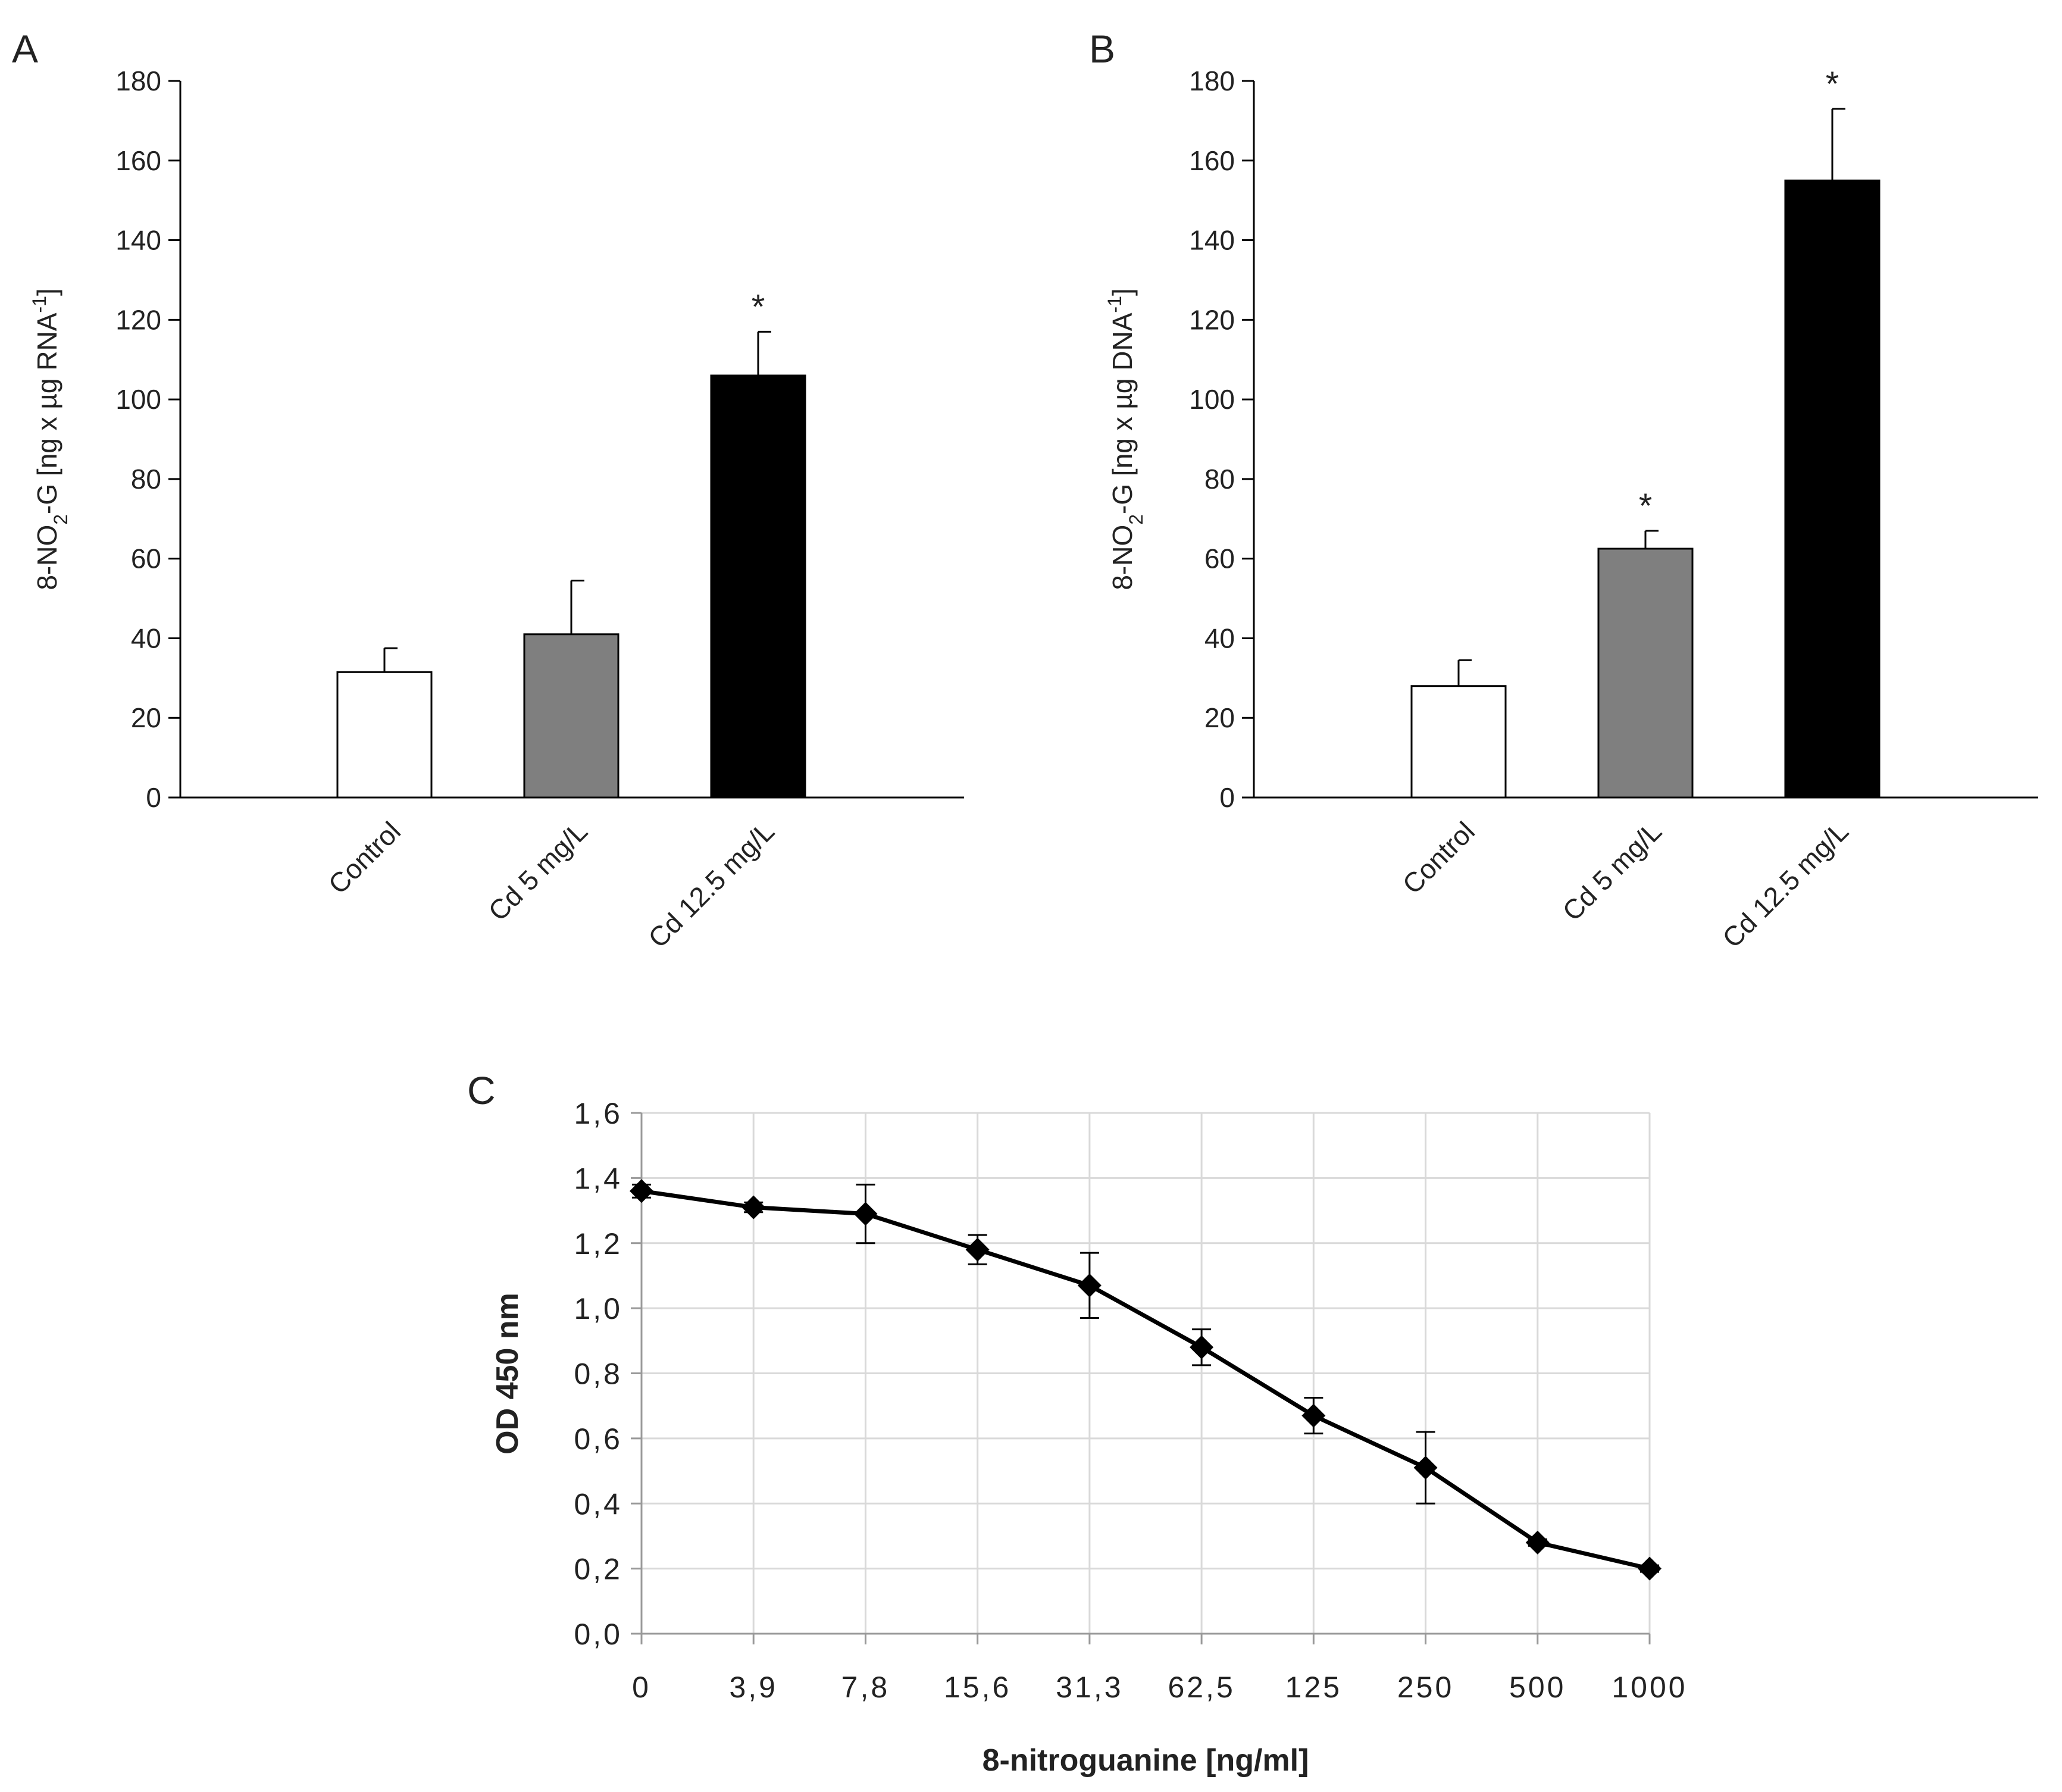 The width and height of the screenshot is (2062, 1792). I want to click on panel-c-x-axis-title: 8-nitroguanine [ng/ml], so click(1146, 1760).